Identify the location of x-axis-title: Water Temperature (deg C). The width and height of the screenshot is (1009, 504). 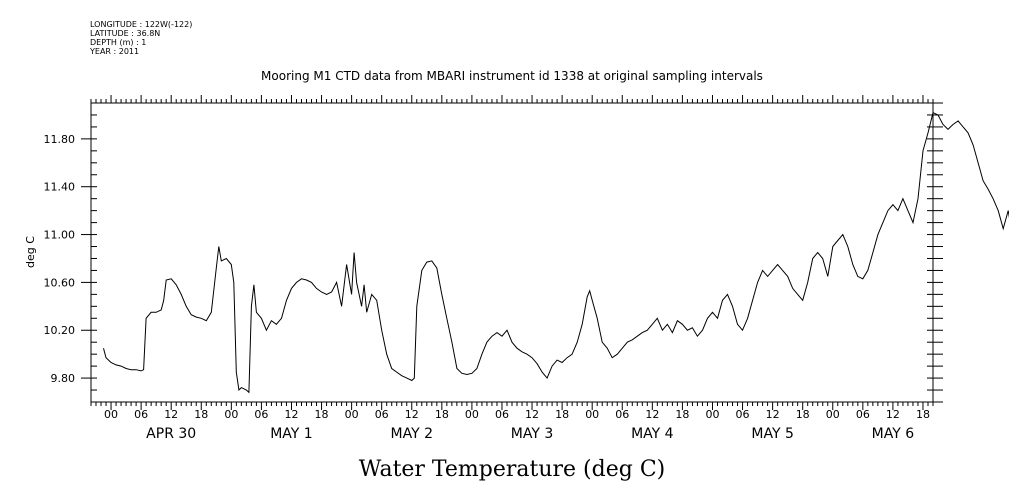
(512, 469).